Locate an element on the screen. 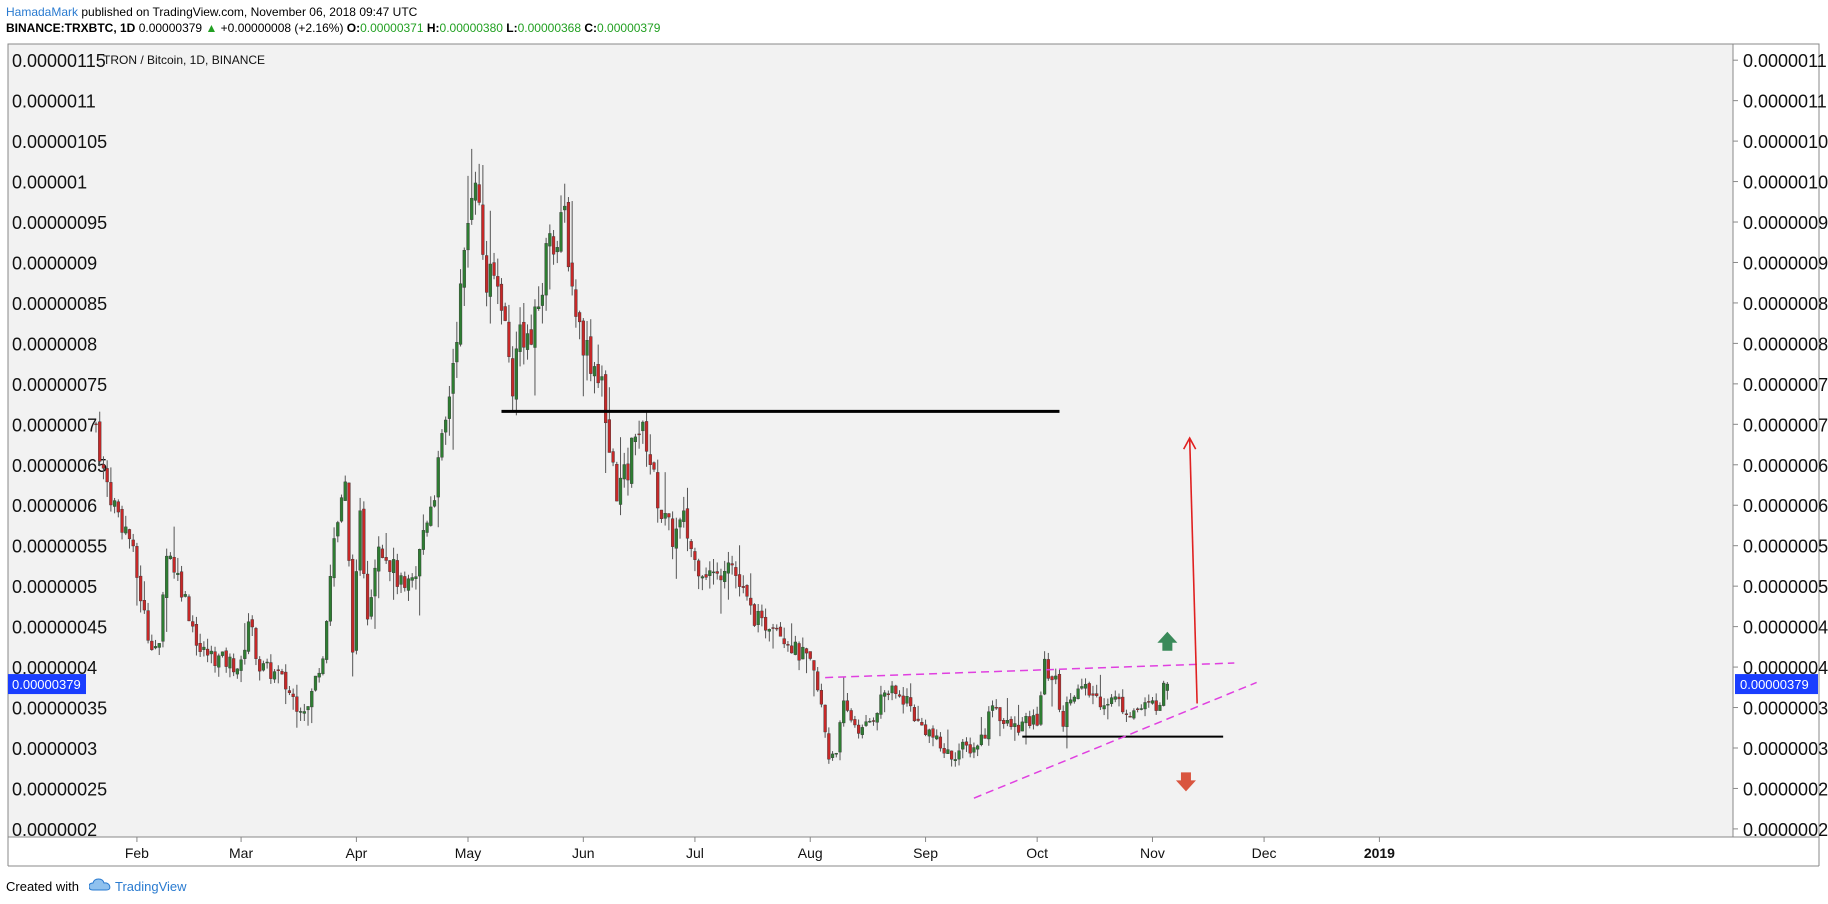  triangle-upper-trendline is located at coordinates (1030, 670).